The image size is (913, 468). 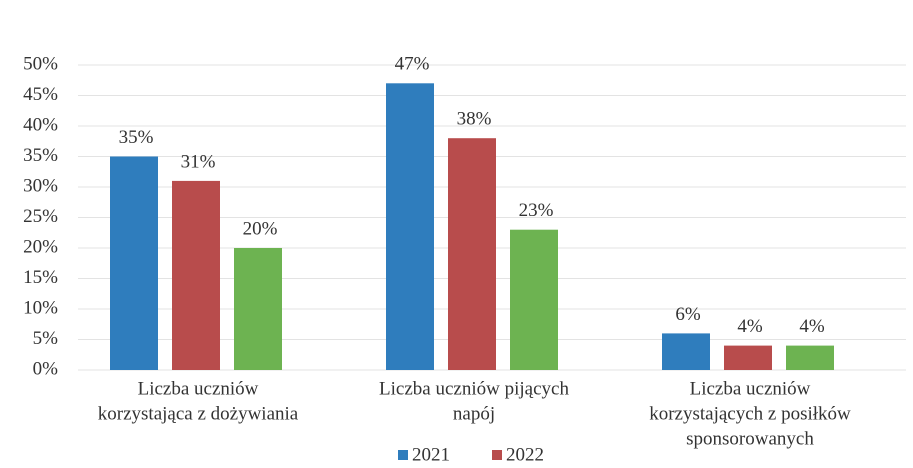 What do you see at coordinates (474, 388) in the screenshot?
I see `x-tick-label: Liczba uczniów pijących` at bounding box center [474, 388].